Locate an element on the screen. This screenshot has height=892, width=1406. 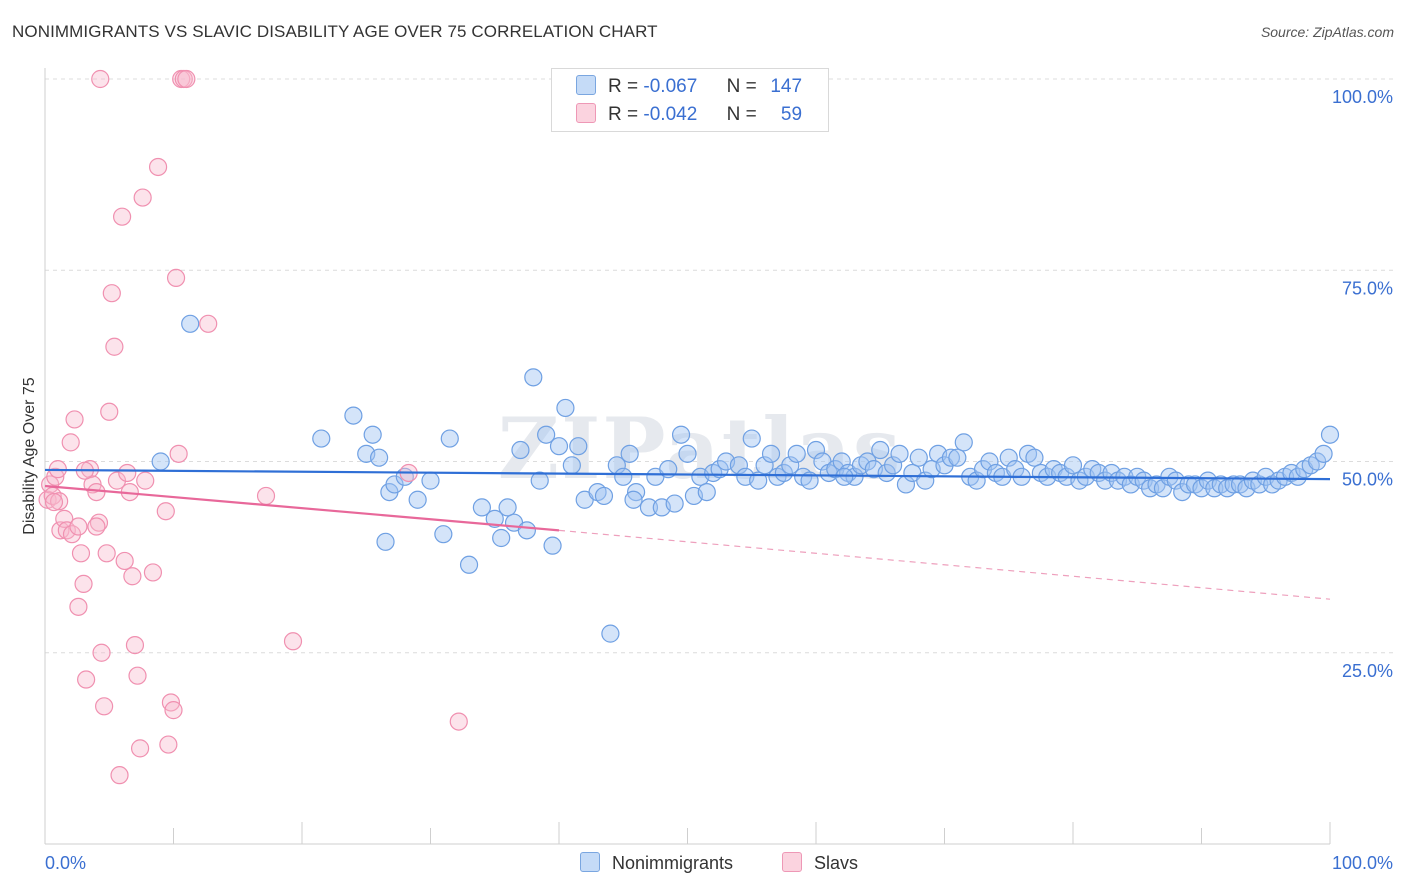
slavs-trend-line is located at coordinates (302, 508).